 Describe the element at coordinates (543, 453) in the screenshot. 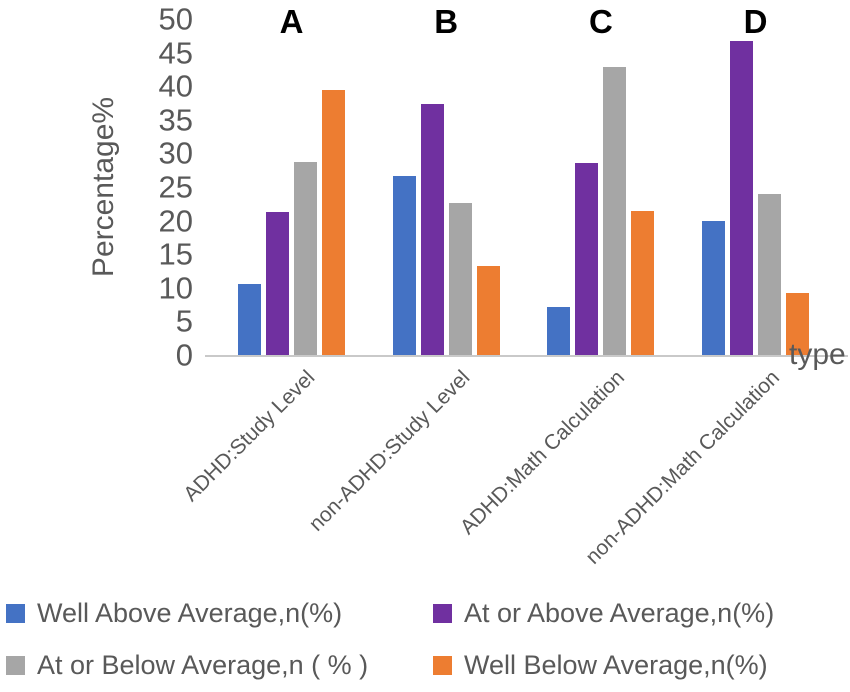

I see `x-category-label: ADHD:Math Calculation` at that location.